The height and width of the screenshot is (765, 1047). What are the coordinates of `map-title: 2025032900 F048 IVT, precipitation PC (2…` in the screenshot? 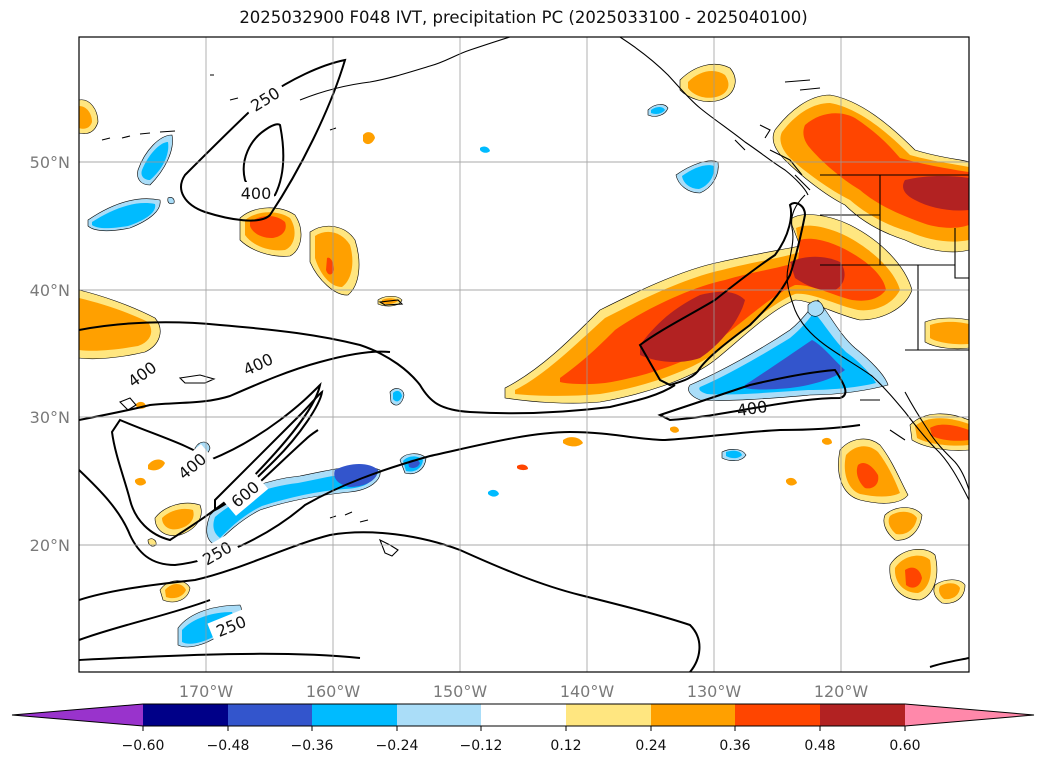 It's located at (523, 17).